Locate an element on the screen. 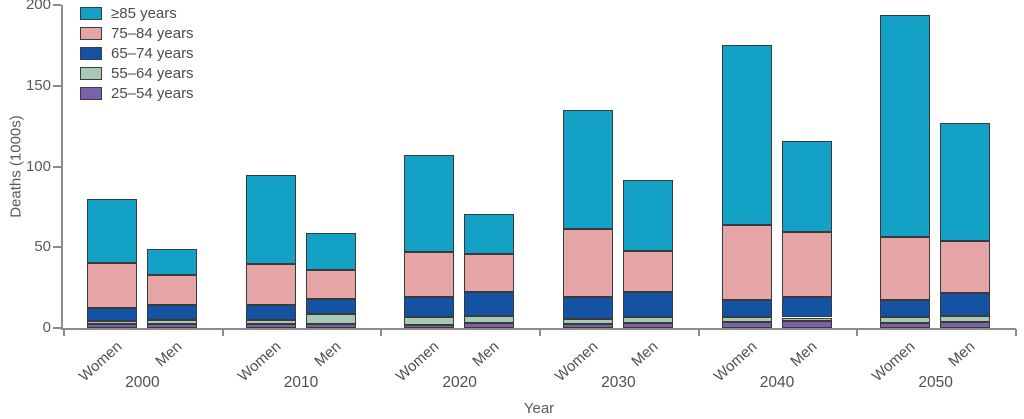 The width and height of the screenshot is (1024, 419). bar-segment-2010-women-75–84 years is located at coordinates (270, 285).